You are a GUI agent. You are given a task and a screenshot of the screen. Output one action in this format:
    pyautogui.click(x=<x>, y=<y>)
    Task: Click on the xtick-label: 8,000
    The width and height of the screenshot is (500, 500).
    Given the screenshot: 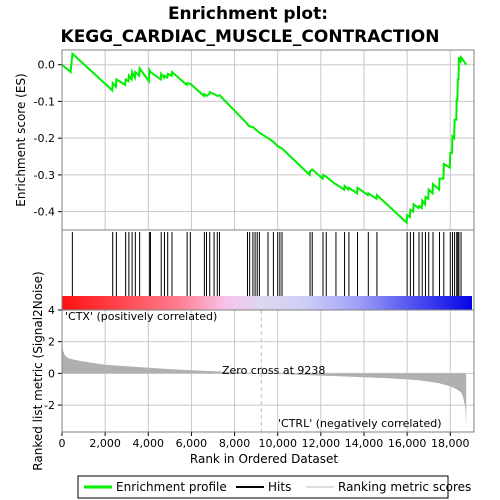 What is the action you would take?
    pyautogui.click(x=235, y=443)
    